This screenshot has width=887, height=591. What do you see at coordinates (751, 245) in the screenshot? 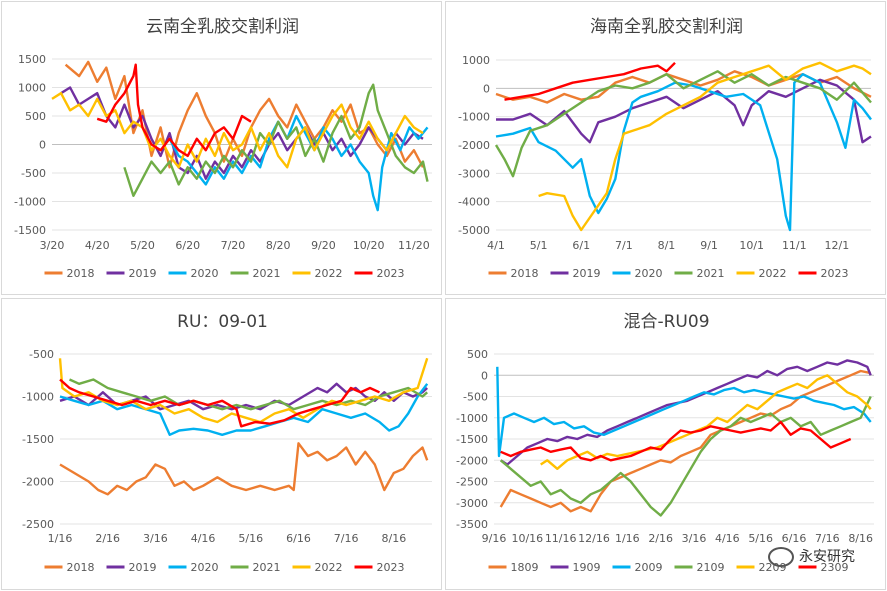
I see `x-tick-label: 10/1` at bounding box center [751, 245].